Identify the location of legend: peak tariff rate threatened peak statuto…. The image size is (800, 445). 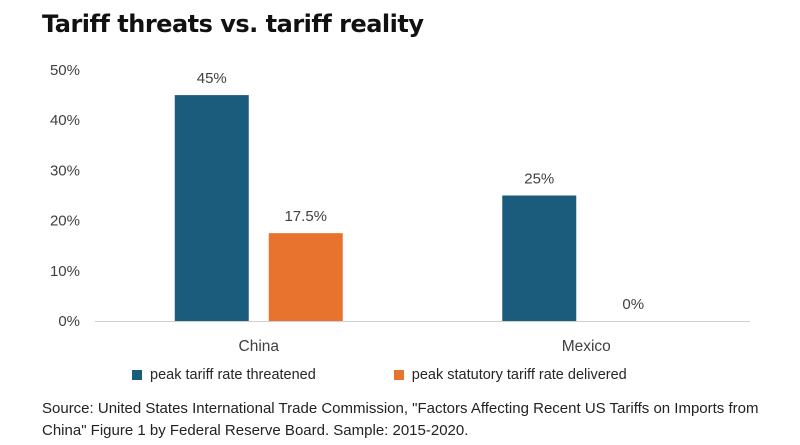
(418, 375).